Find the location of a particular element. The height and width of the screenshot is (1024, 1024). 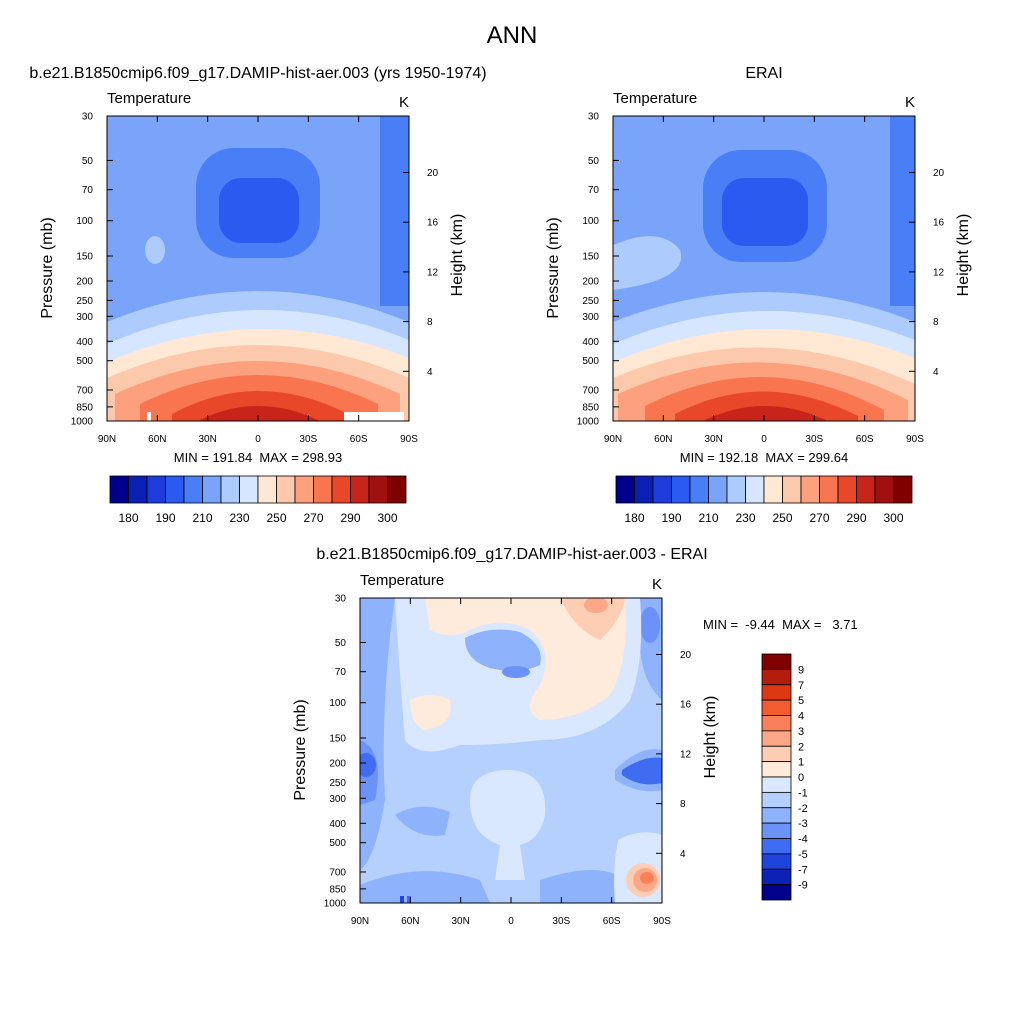

colorbar-label: -9 is located at coordinates (803, 886).